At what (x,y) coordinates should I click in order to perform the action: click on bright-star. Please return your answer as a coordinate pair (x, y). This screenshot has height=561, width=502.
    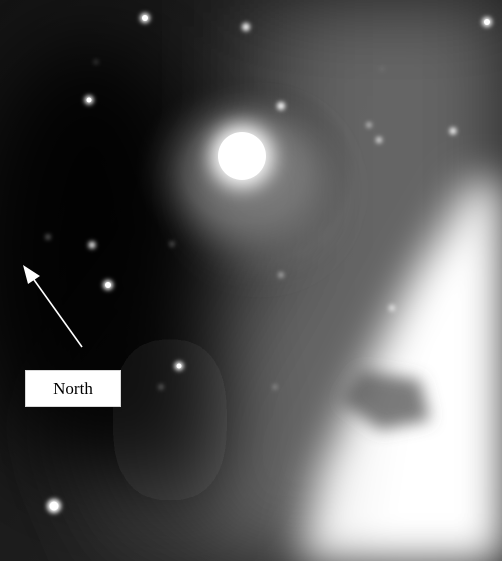
    Looking at the image, I should click on (242, 156).